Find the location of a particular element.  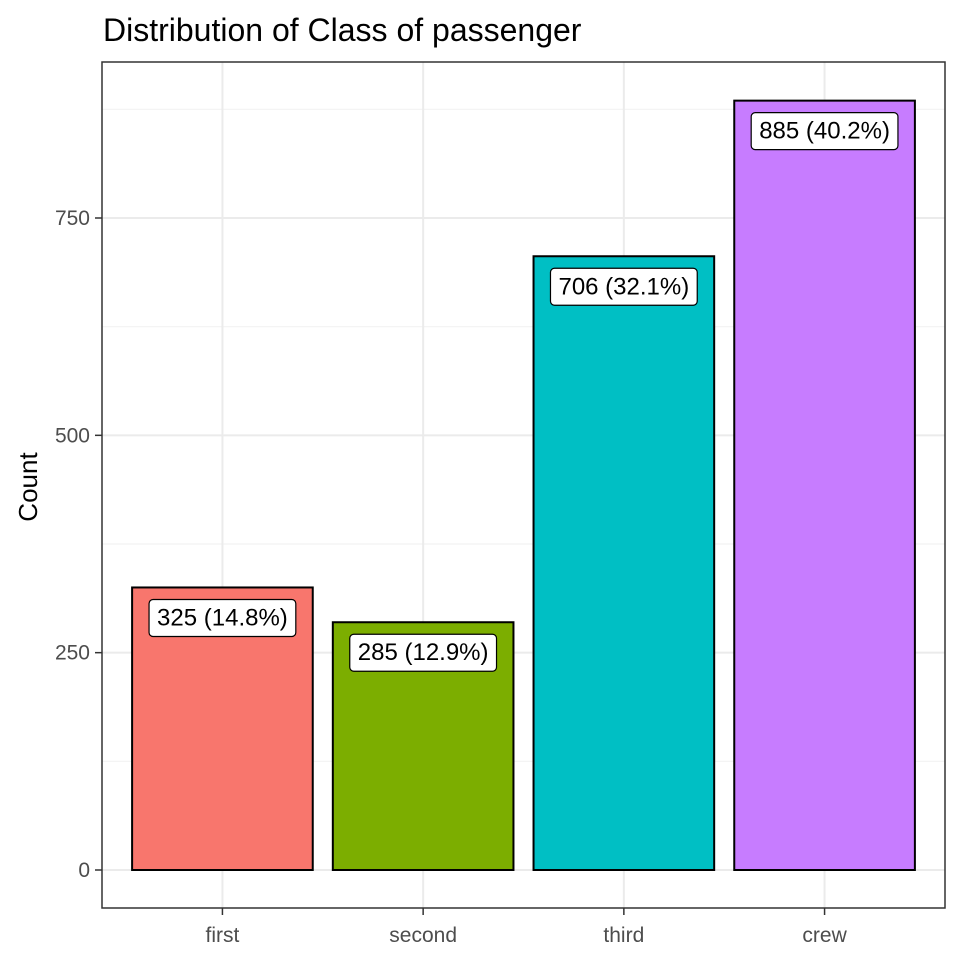

data-label-group: 325 (14.8%) is located at coordinates (222, 618).